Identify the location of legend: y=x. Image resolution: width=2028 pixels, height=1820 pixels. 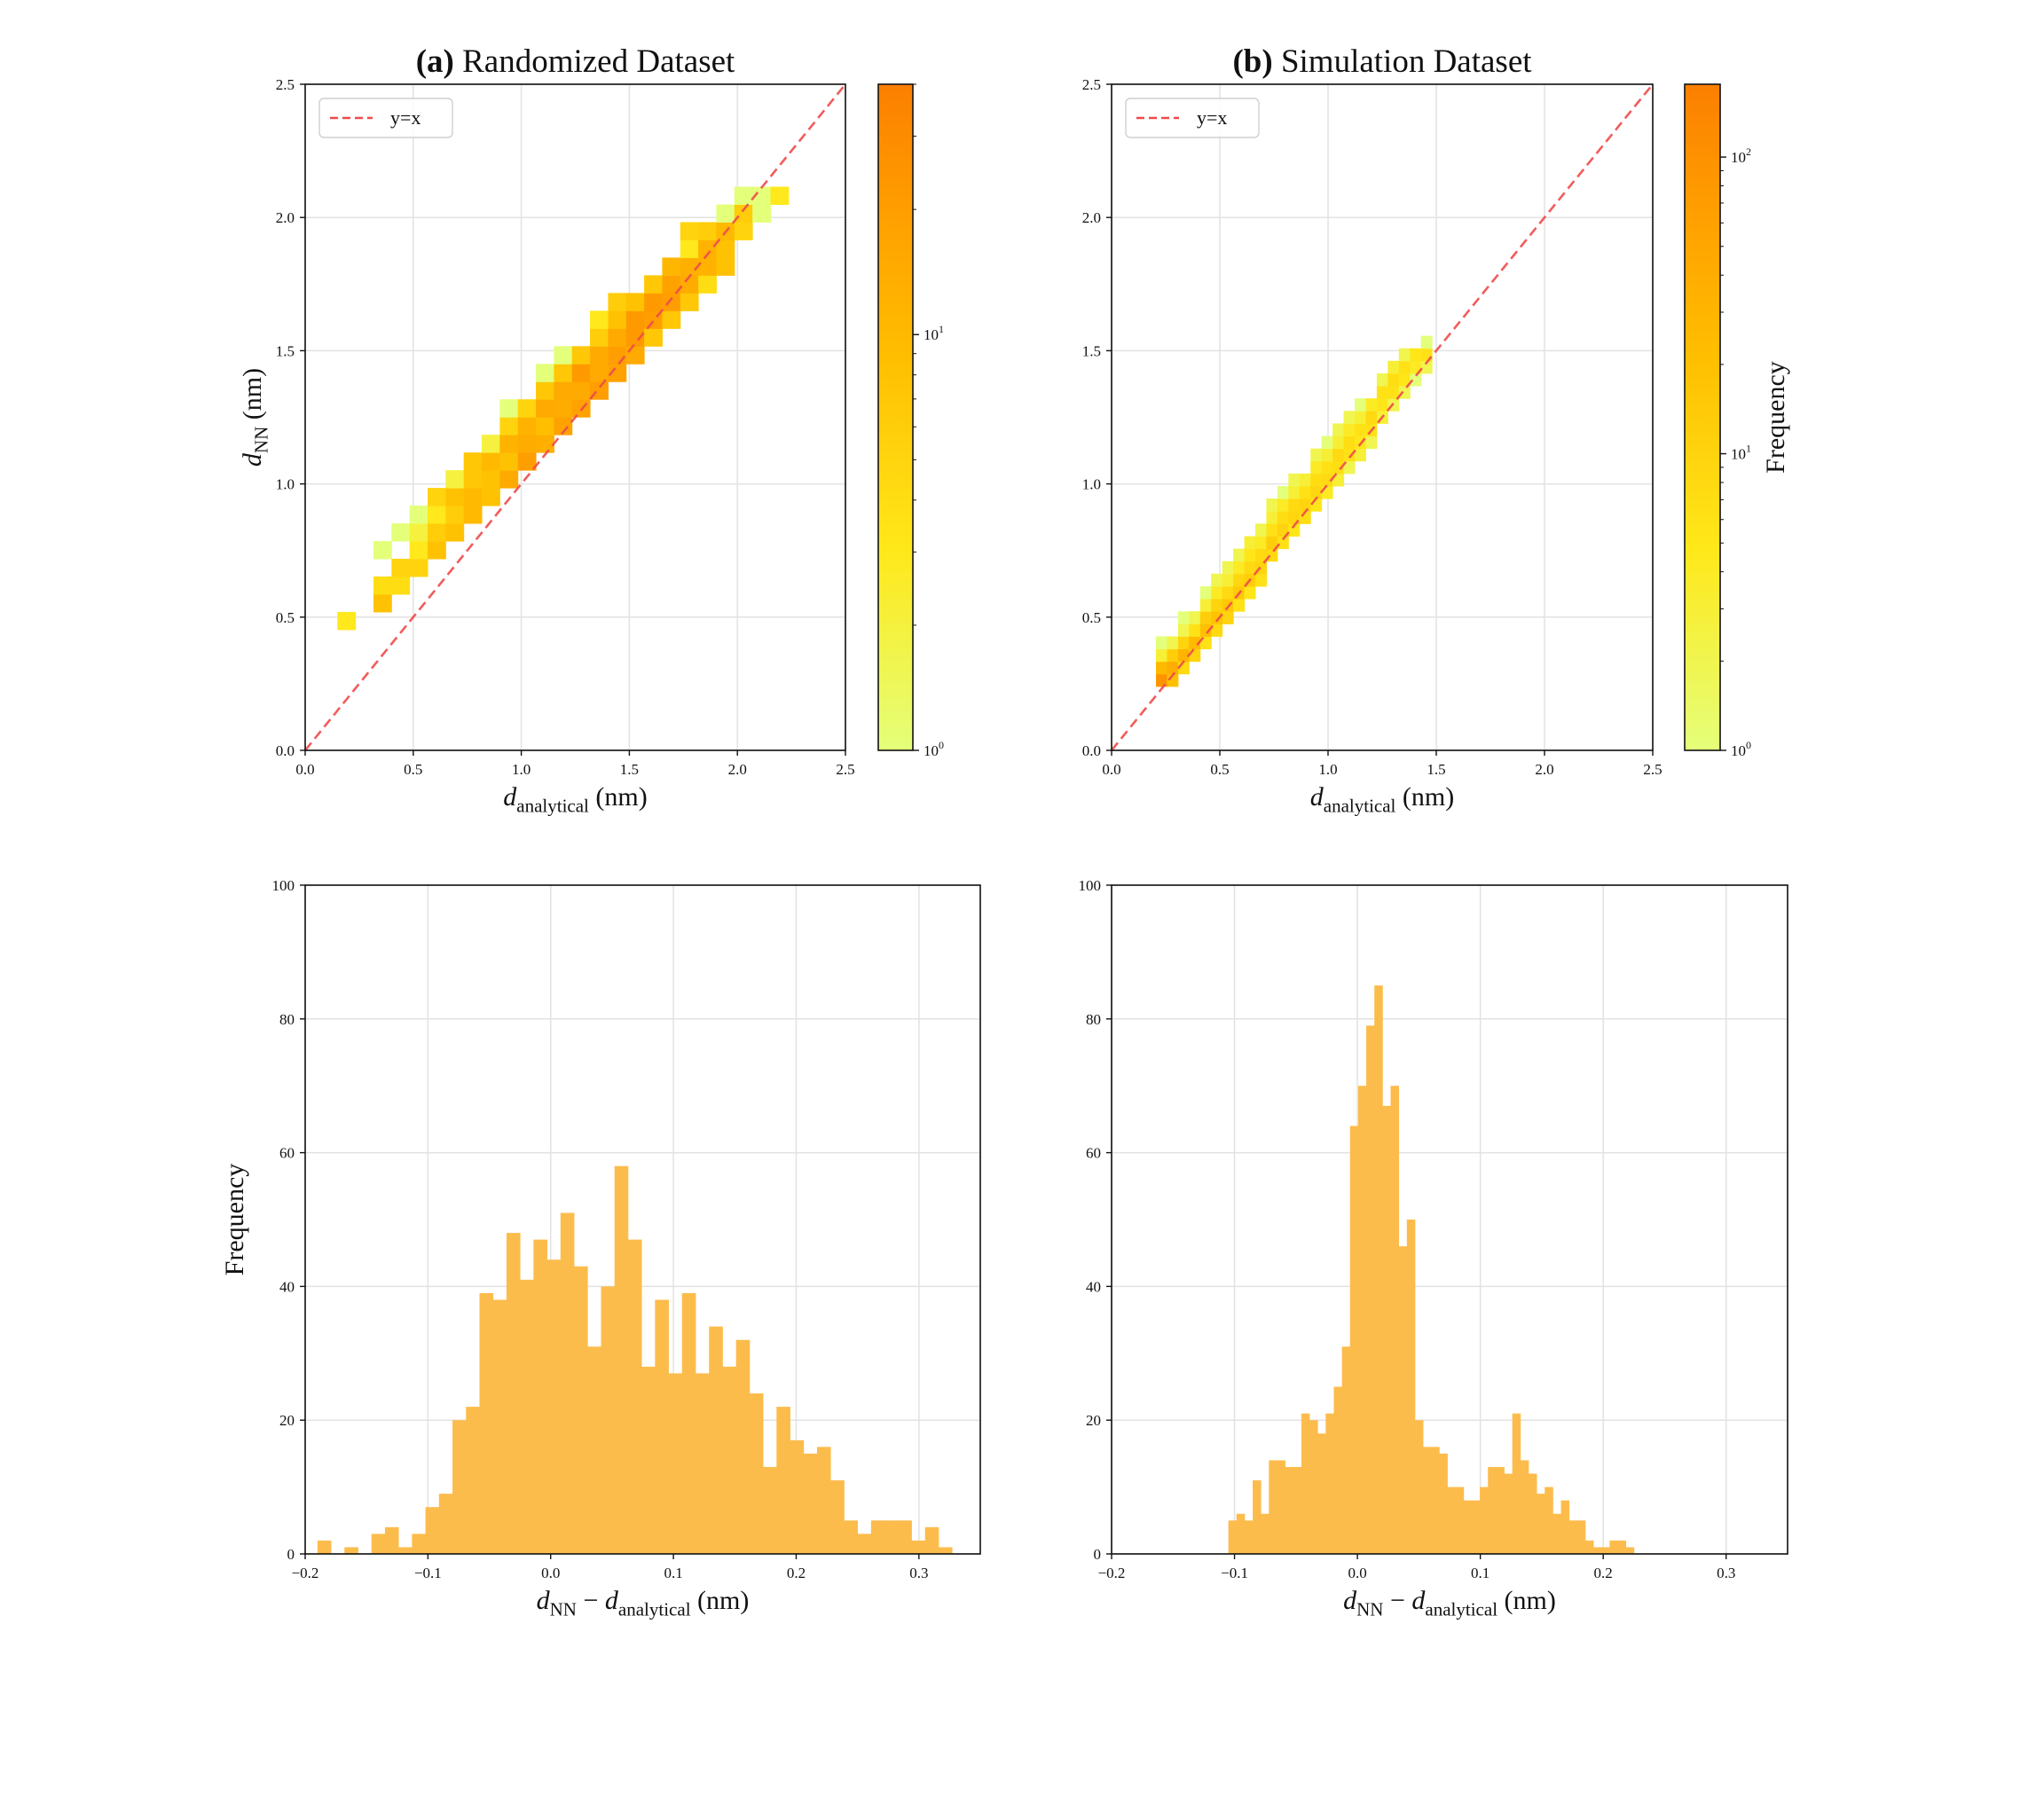
(1193, 118).